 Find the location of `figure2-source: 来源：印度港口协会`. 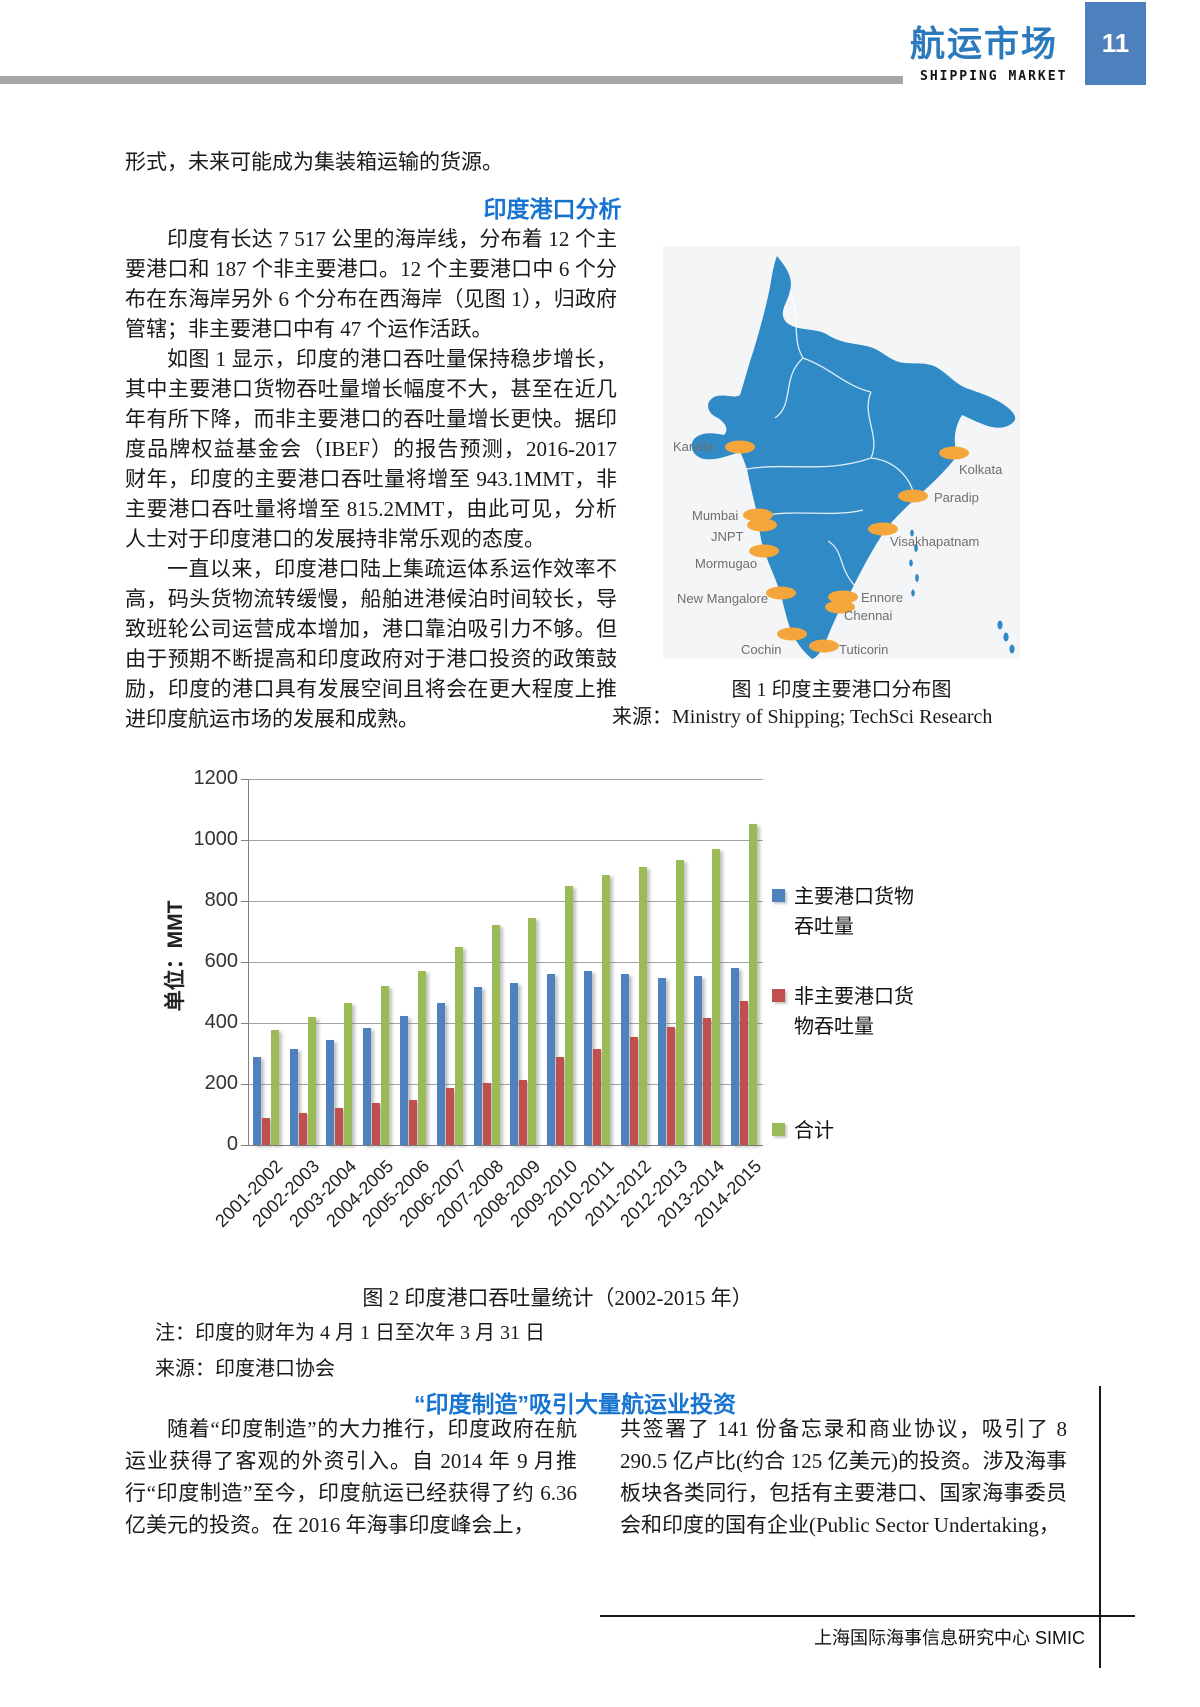

figure2-source: 来源：印度港口协会 is located at coordinates (245, 1369).